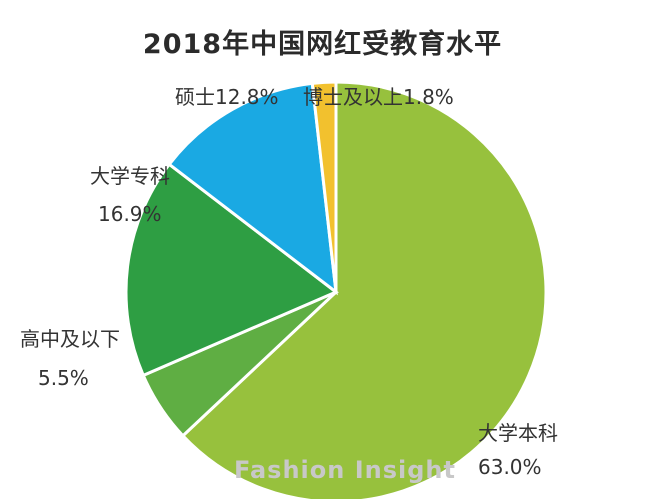  What do you see at coordinates (130, 214) in the screenshot?
I see `slice-label-college-value: 16.9%` at bounding box center [130, 214].